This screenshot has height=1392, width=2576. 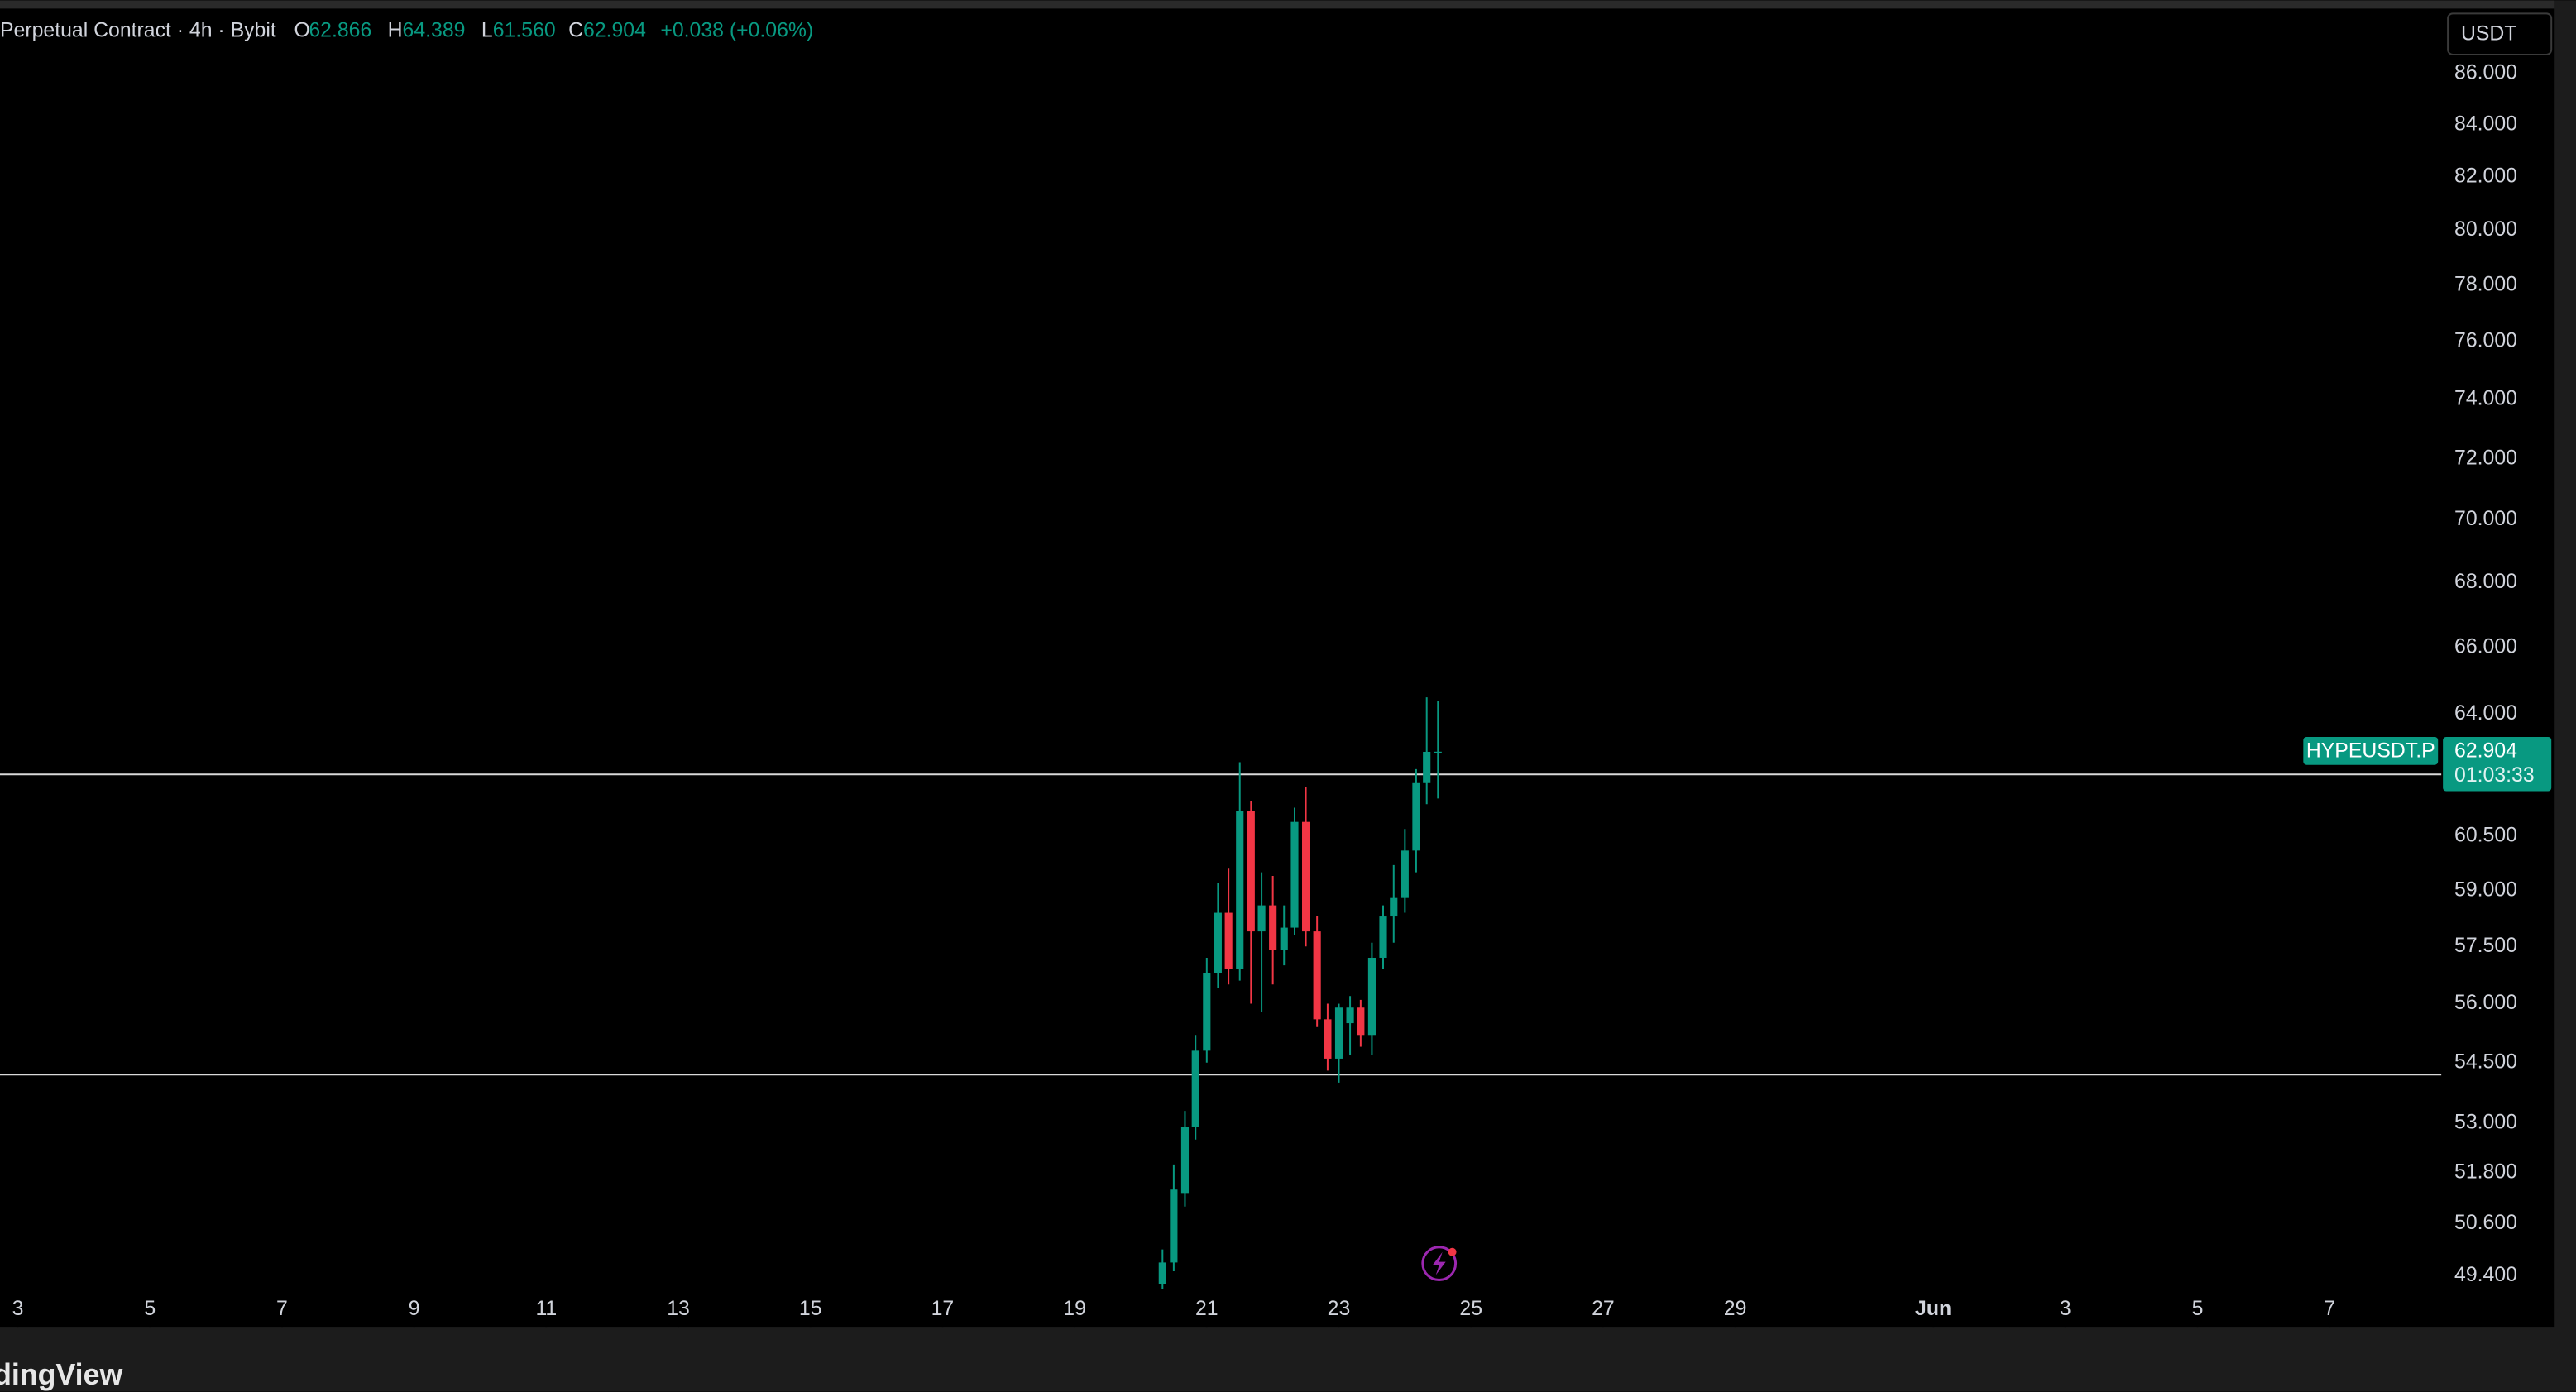 What do you see at coordinates (2485, 946) in the screenshot?
I see `y-tick-label: 57.500` at bounding box center [2485, 946].